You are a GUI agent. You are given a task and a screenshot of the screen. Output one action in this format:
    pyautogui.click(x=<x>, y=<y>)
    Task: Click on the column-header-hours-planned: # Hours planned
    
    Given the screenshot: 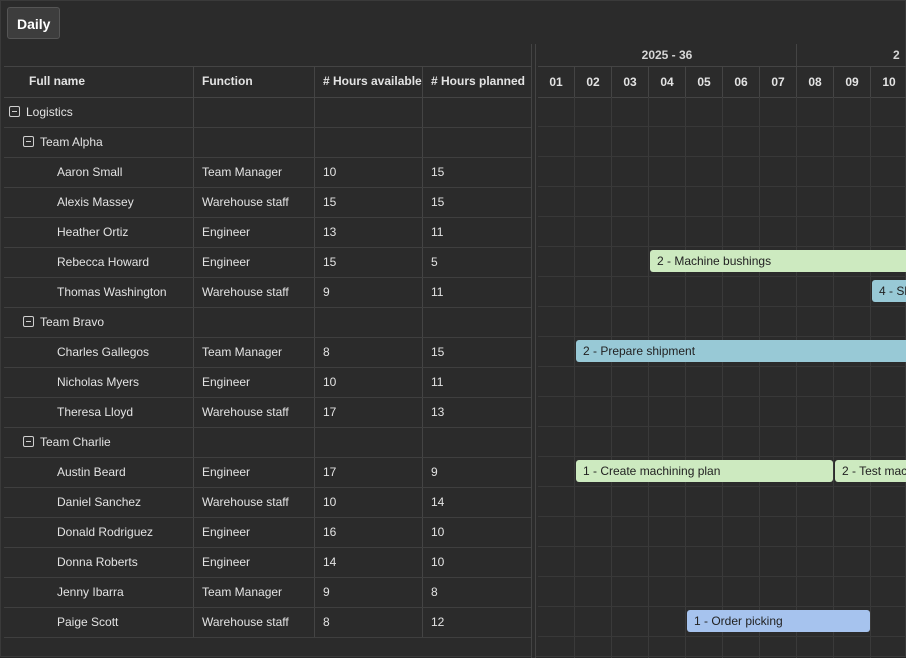 What is the action you would take?
    pyautogui.click(x=478, y=81)
    